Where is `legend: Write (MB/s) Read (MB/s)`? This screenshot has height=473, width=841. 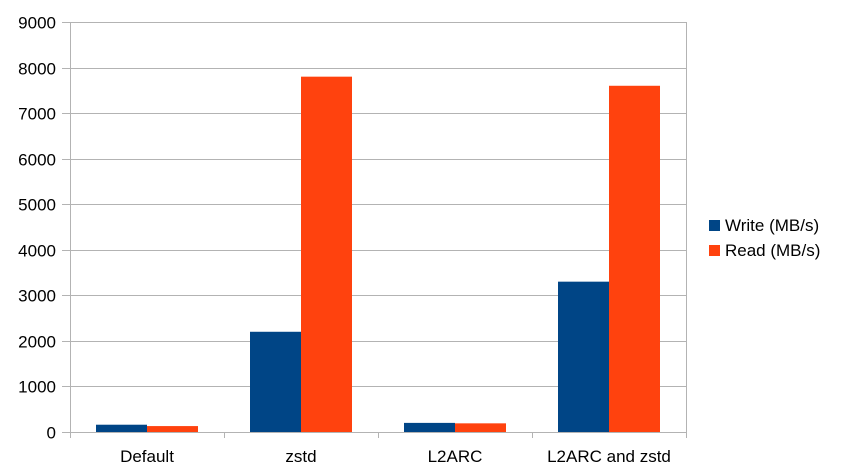 legend: Write (MB/s) Read (MB/s) is located at coordinates (764, 238).